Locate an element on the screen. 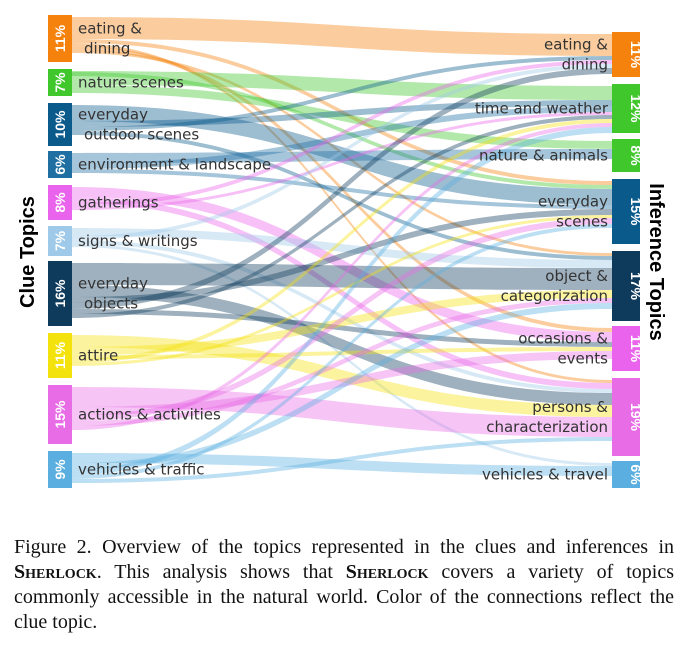 The image size is (684, 666). clue-node: 15% actions & activities is located at coordinates (134, 414).